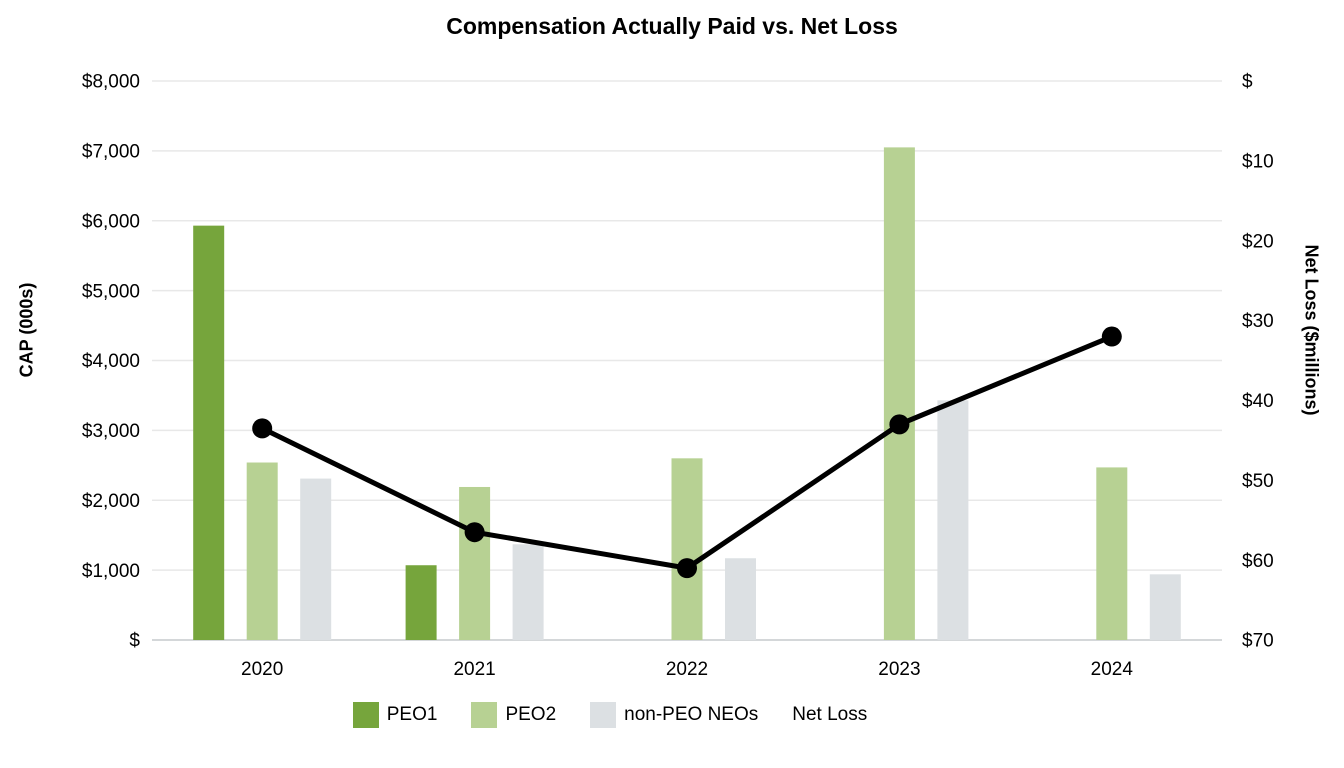  What do you see at coordinates (603, 715) in the screenshot?
I see `legend-swatch-non-peo-neos` at bounding box center [603, 715].